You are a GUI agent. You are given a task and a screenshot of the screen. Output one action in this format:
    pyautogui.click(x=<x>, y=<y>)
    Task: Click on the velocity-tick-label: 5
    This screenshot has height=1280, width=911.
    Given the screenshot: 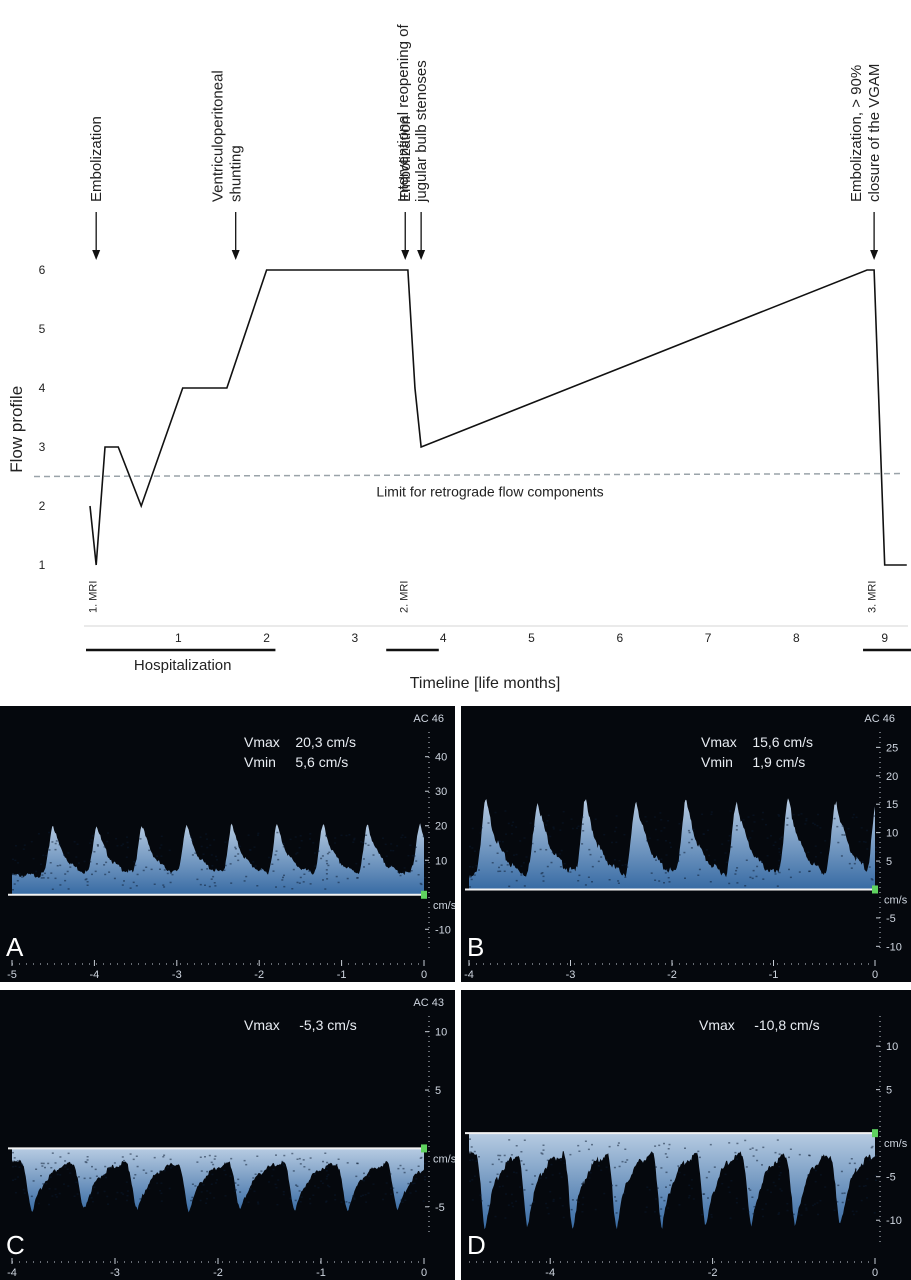 What is the action you would take?
    pyautogui.click(x=438, y=1091)
    